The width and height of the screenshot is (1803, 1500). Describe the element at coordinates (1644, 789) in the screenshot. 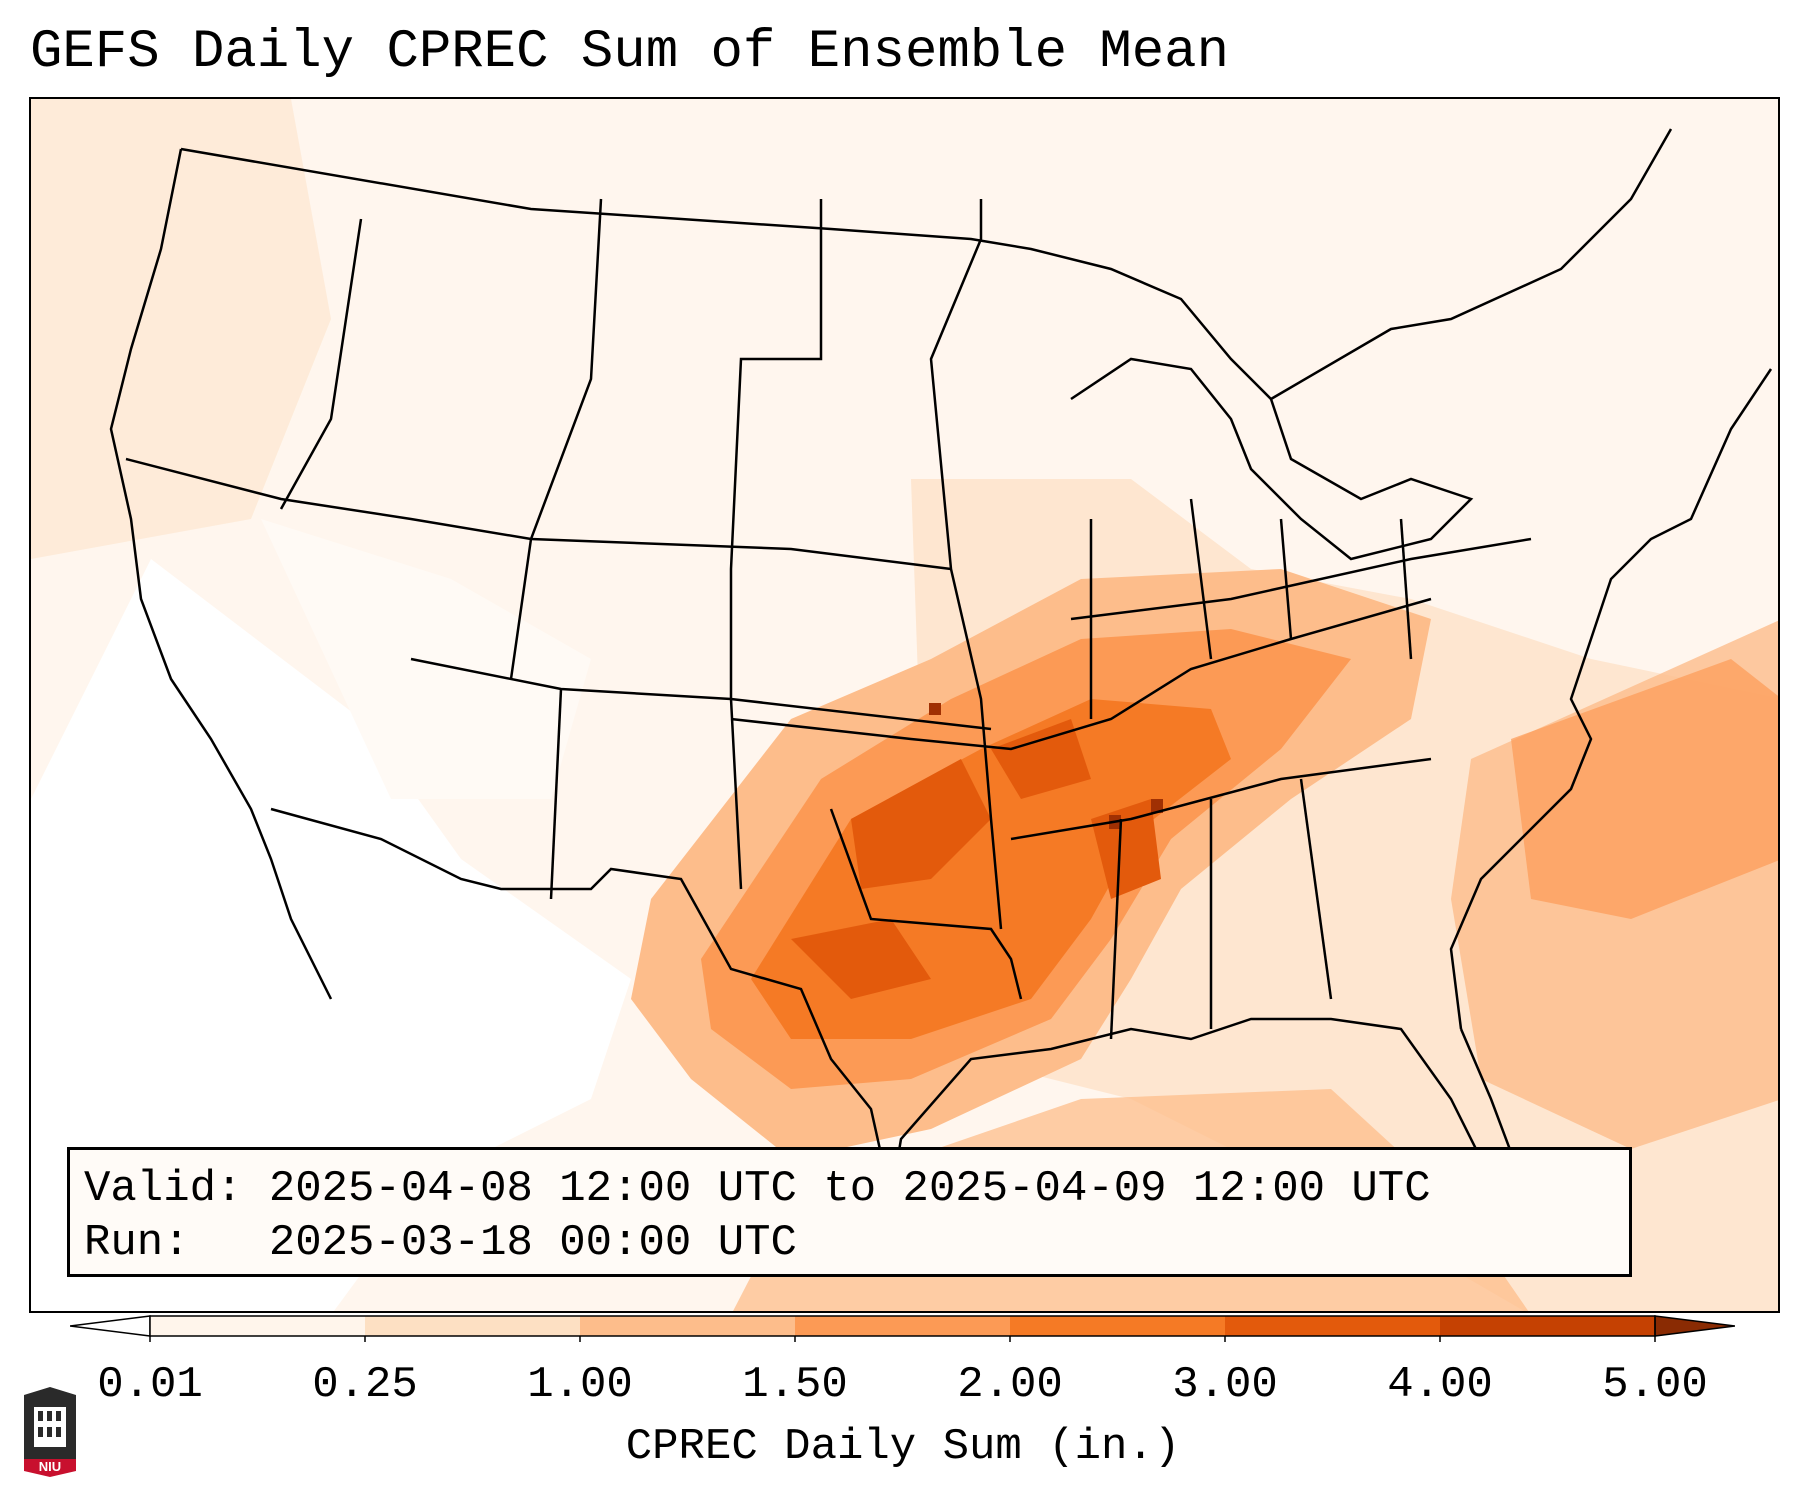

I see `atlantic-offshore-core` at that location.